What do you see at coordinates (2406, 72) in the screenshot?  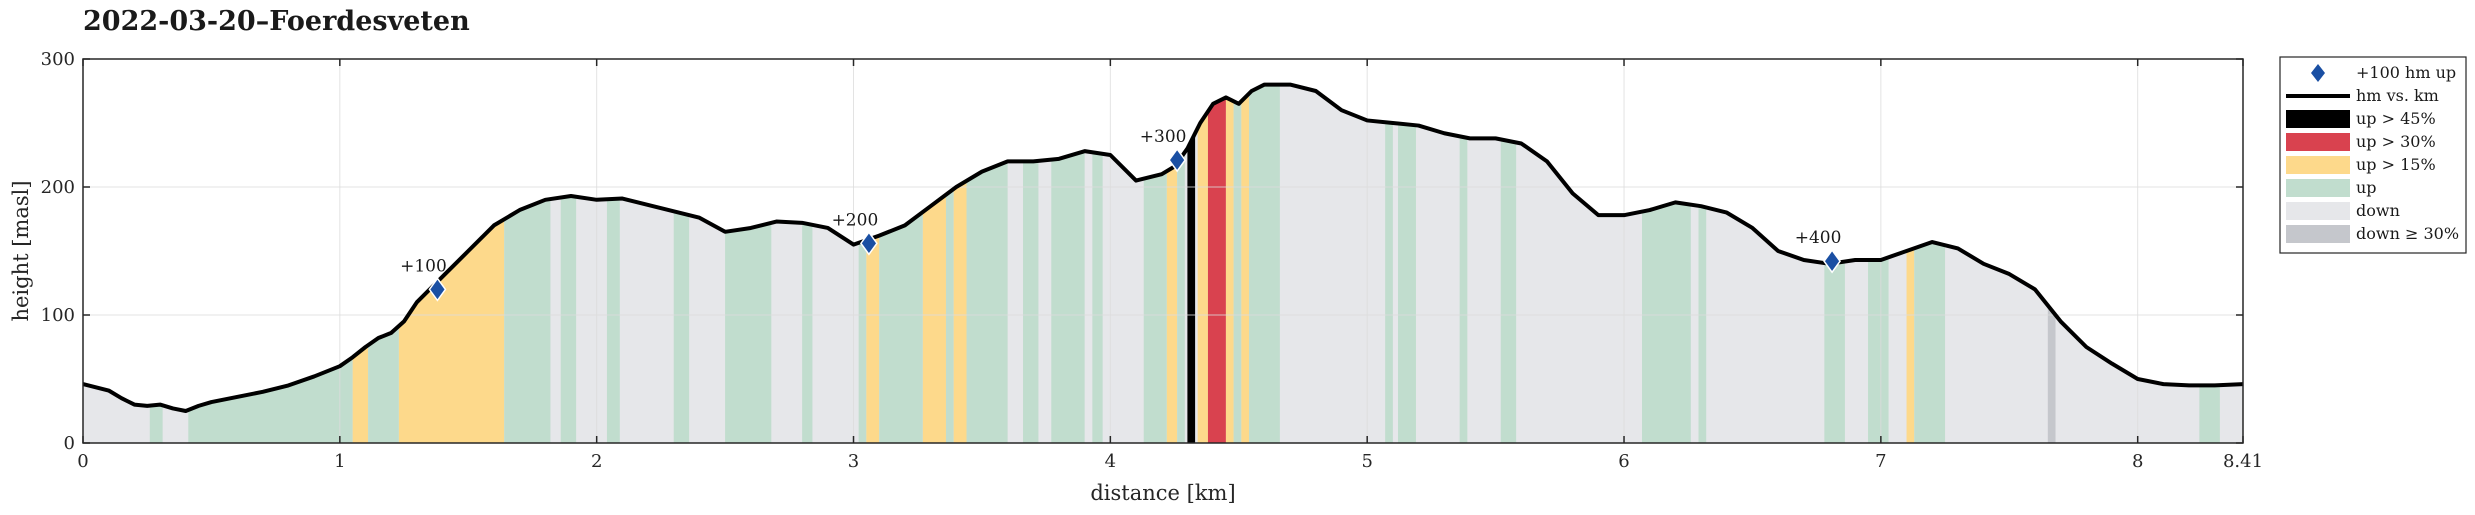 I see `legend-label: +100 hm up` at bounding box center [2406, 72].